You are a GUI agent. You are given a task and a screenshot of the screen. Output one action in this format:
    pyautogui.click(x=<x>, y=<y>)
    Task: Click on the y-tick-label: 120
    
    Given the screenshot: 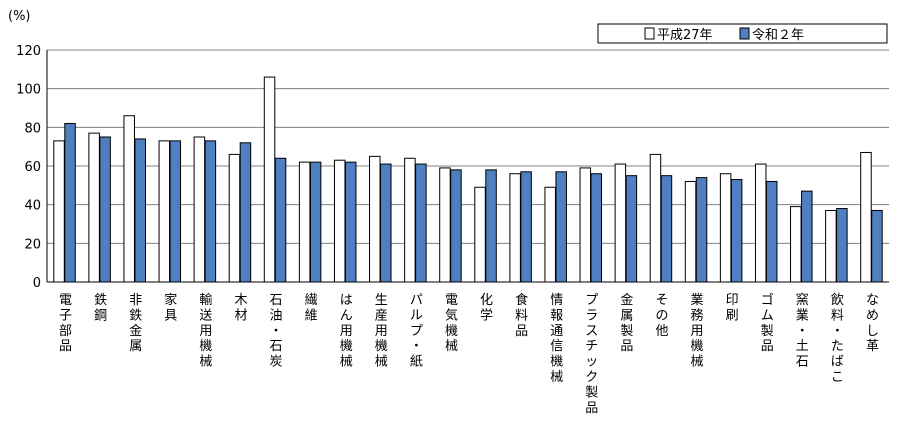 What is the action you would take?
    pyautogui.click(x=28, y=51)
    